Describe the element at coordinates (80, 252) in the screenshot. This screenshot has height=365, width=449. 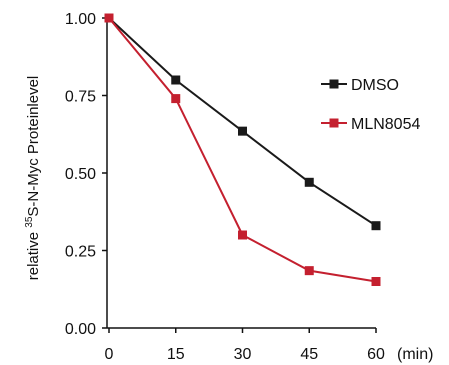
I see `y-tick-label: 0.25` at that location.